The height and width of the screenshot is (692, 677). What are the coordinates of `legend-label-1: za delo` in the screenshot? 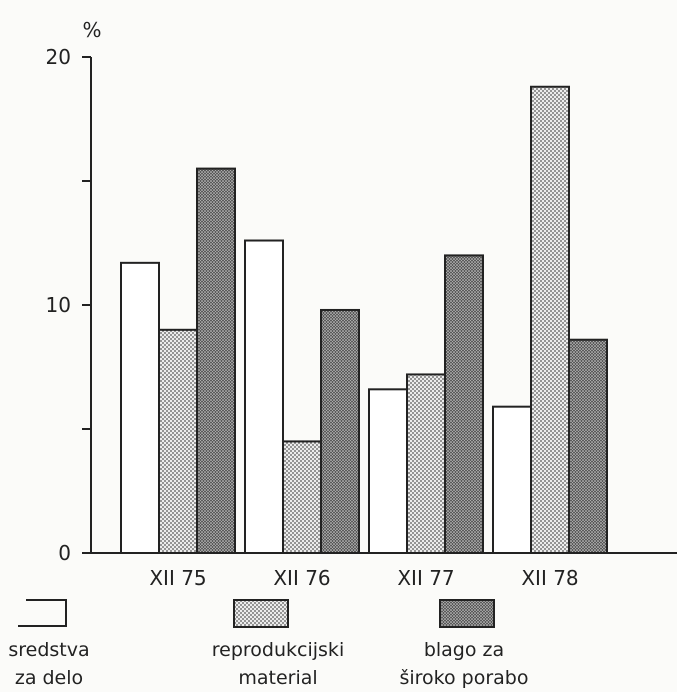 It's located at (49, 677).